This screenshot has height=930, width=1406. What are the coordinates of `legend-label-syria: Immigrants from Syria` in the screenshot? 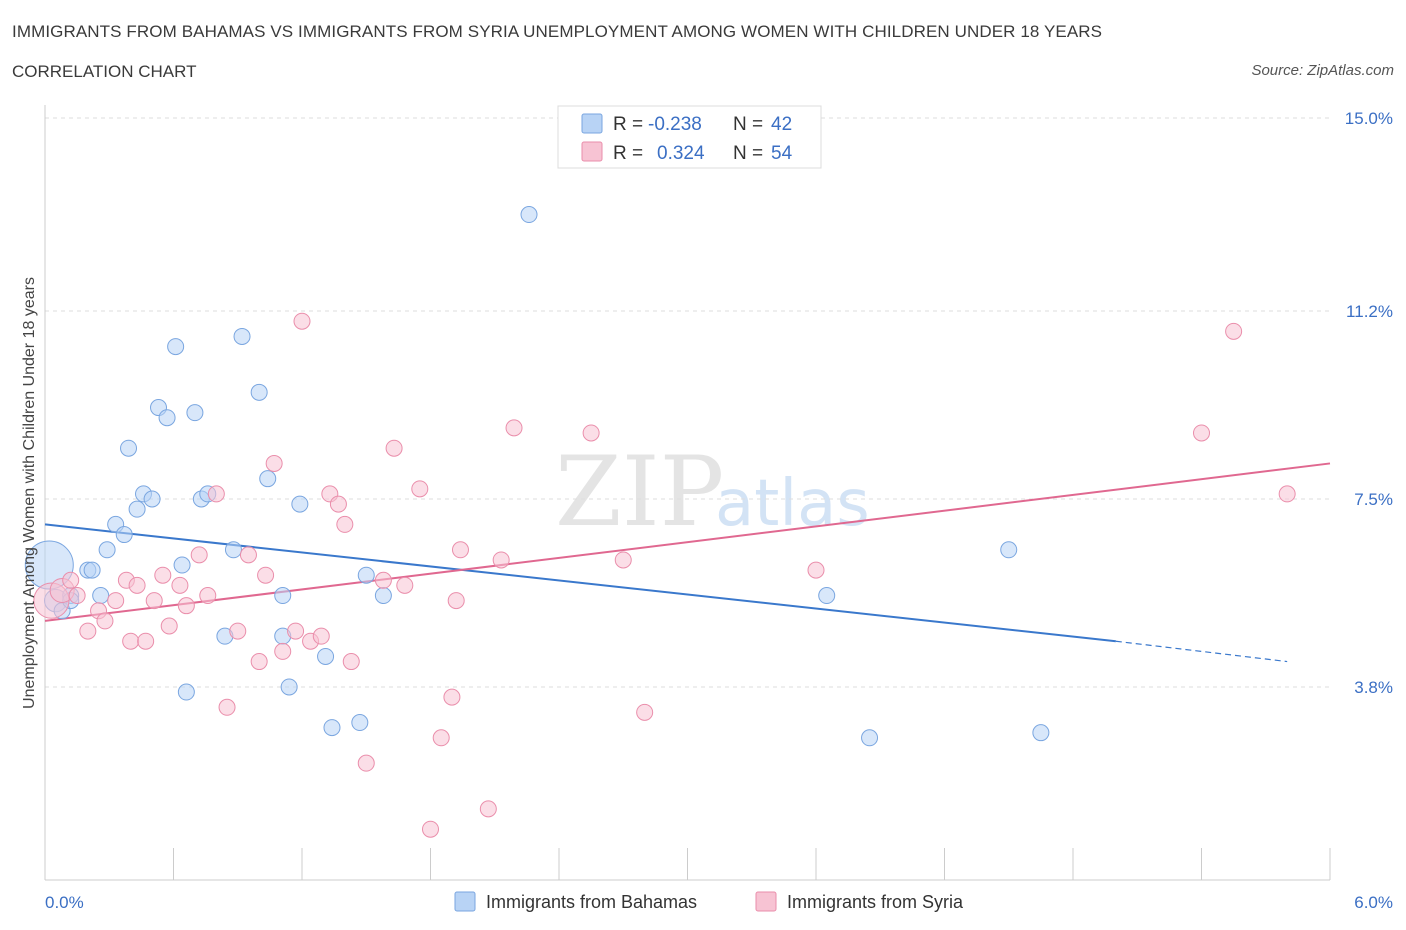 It's located at (875, 902).